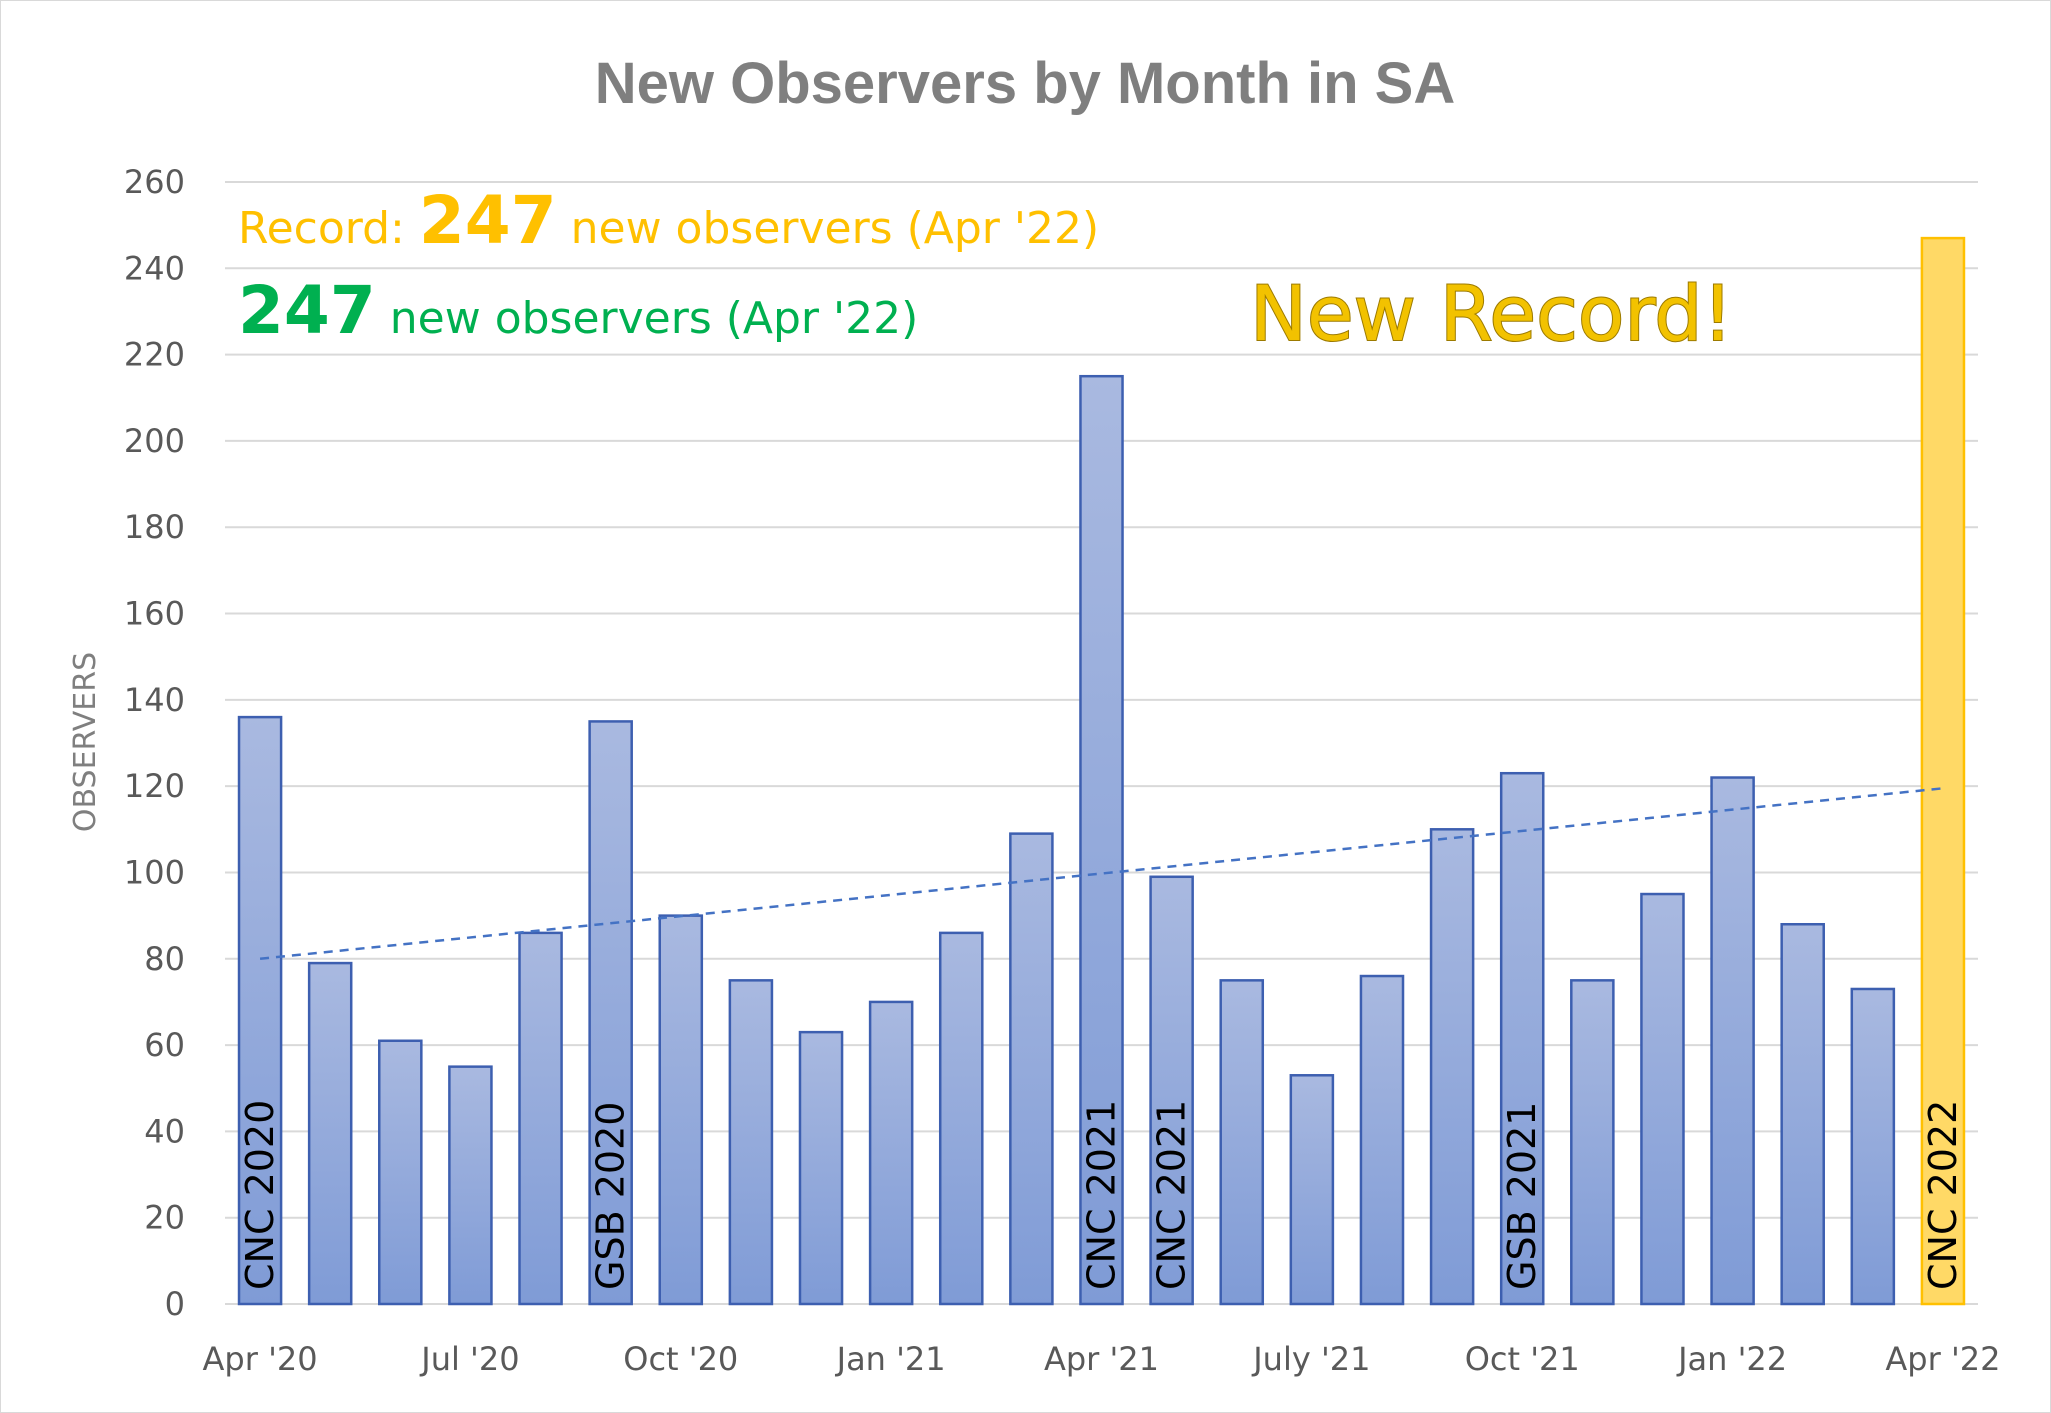  I want to click on y-tick-label: 140, so click(154, 700).